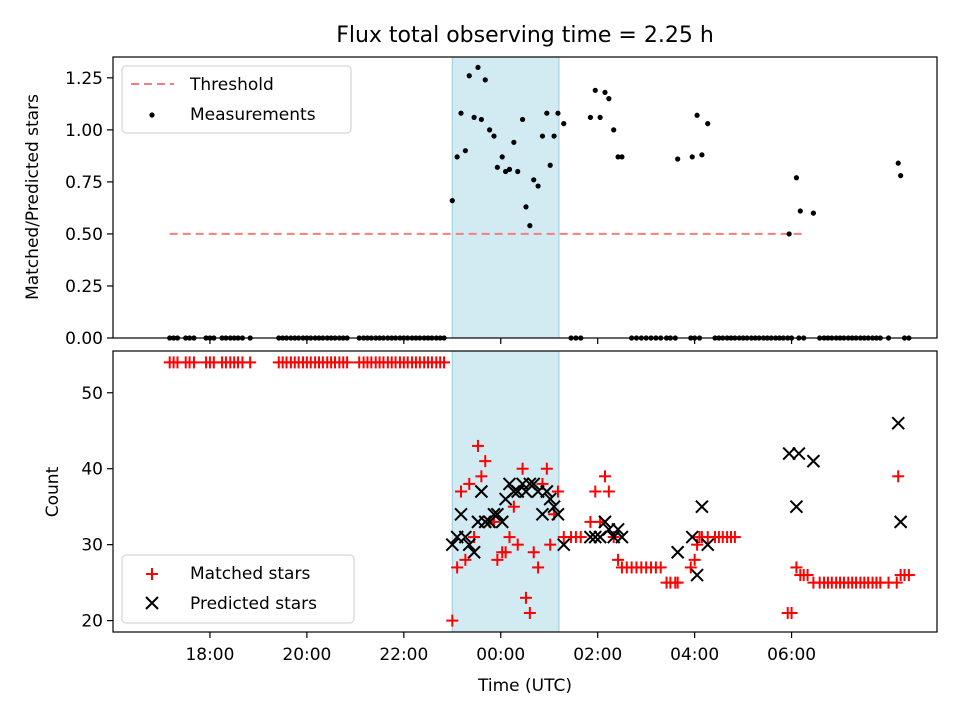  What do you see at coordinates (524, 686) in the screenshot?
I see `x-axis-label: Time (UTC)` at bounding box center [524, 686].